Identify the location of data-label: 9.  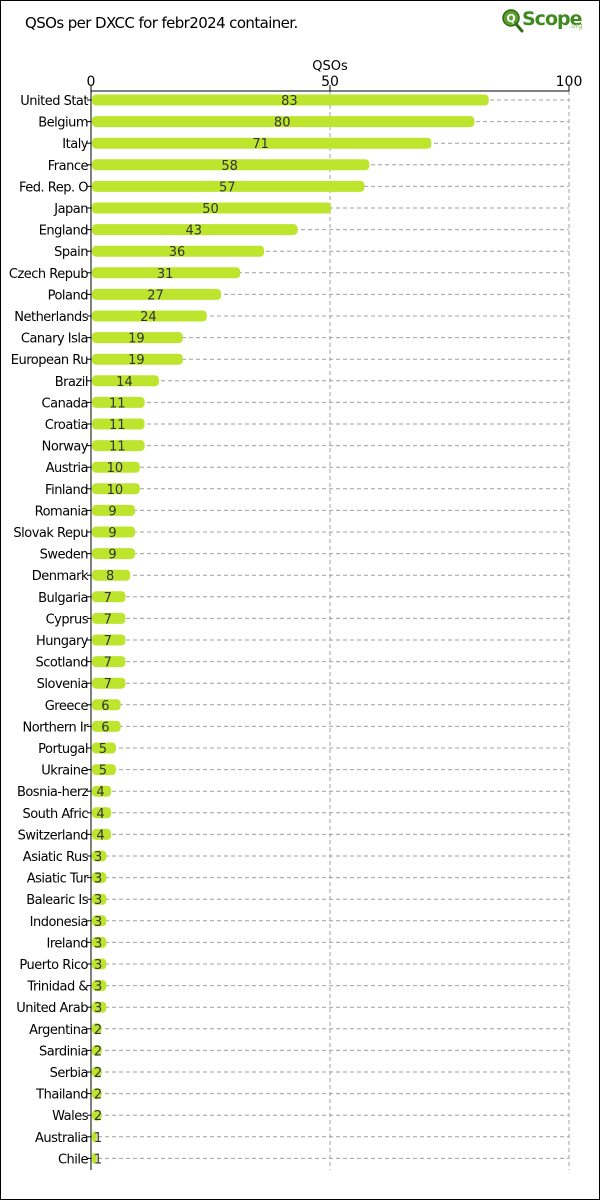
(112, 555).